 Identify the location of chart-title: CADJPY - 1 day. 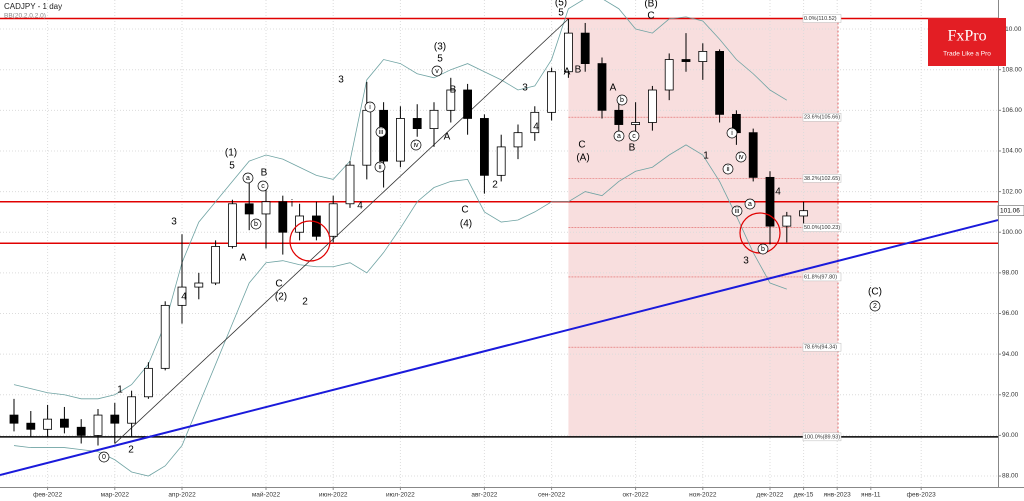
(33, 6).